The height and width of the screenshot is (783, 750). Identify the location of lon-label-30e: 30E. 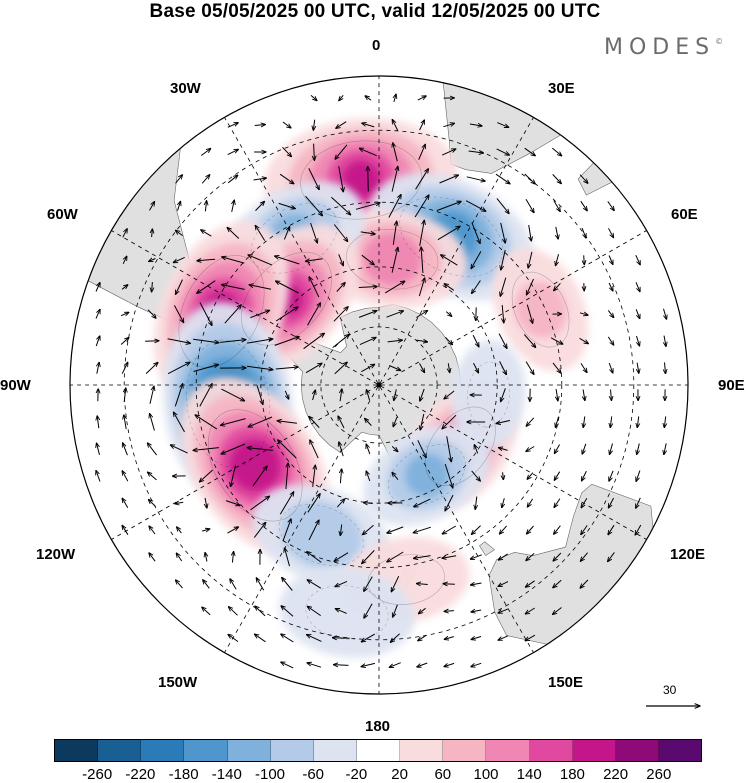
(561, 88).